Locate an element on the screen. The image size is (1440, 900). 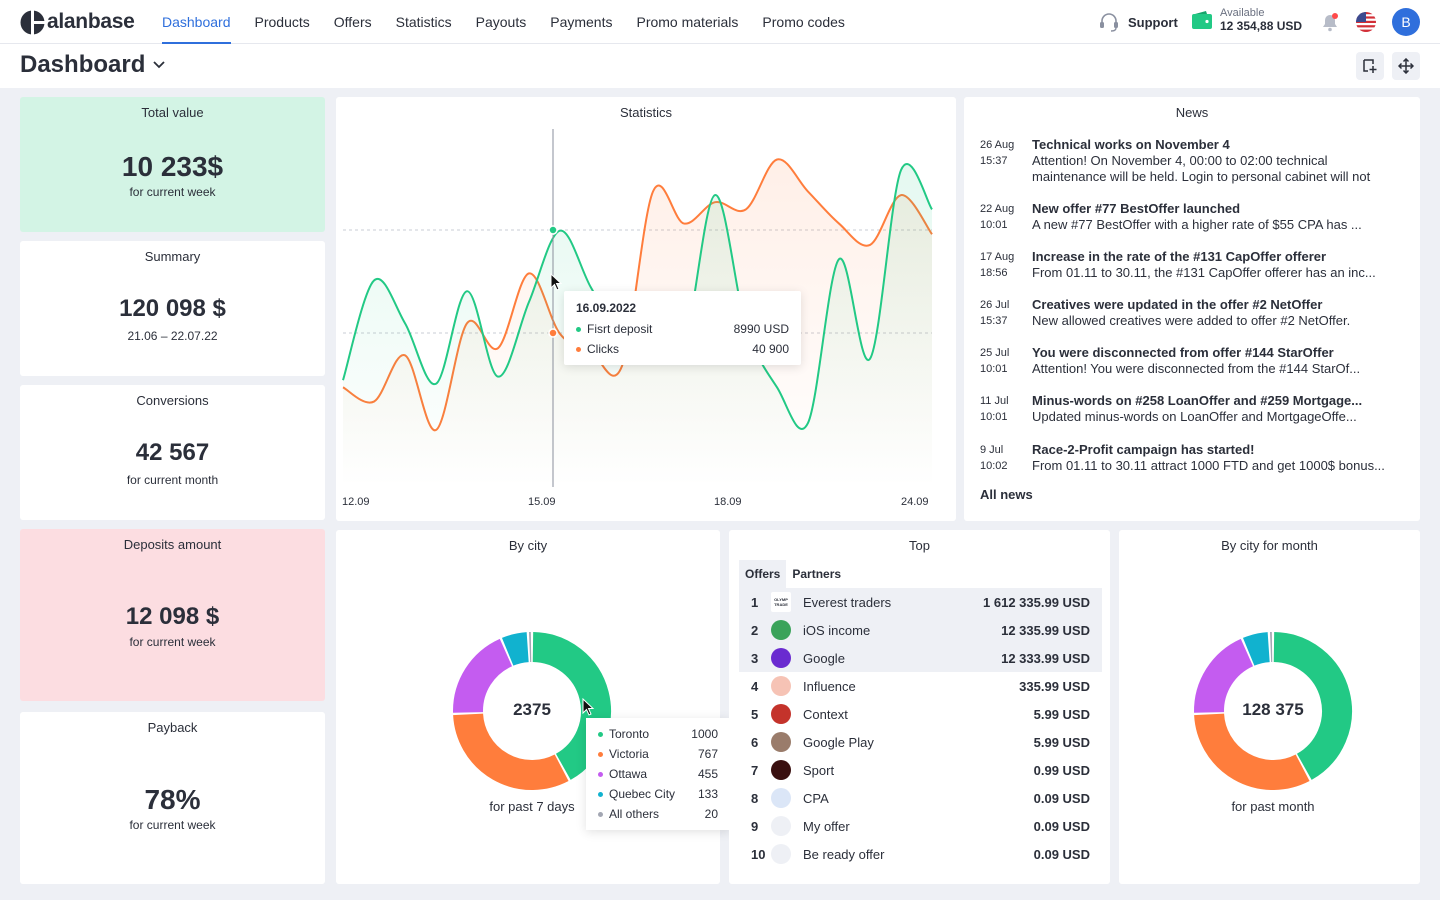
teal-dot-icon is located at coordinates (600, 794).